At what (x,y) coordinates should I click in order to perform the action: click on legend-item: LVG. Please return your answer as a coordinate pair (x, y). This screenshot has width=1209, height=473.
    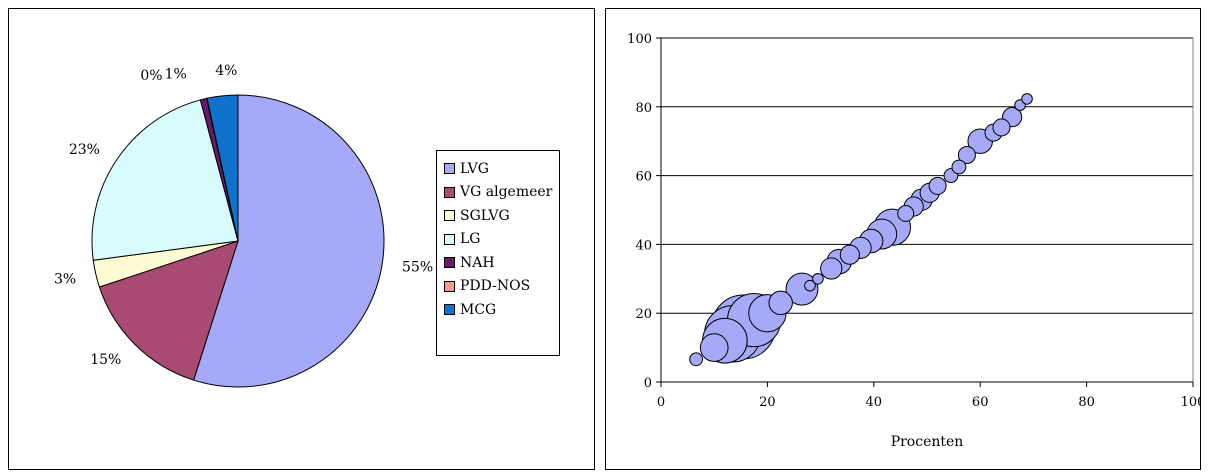
    Looking at the image, I should click on (498, 169).